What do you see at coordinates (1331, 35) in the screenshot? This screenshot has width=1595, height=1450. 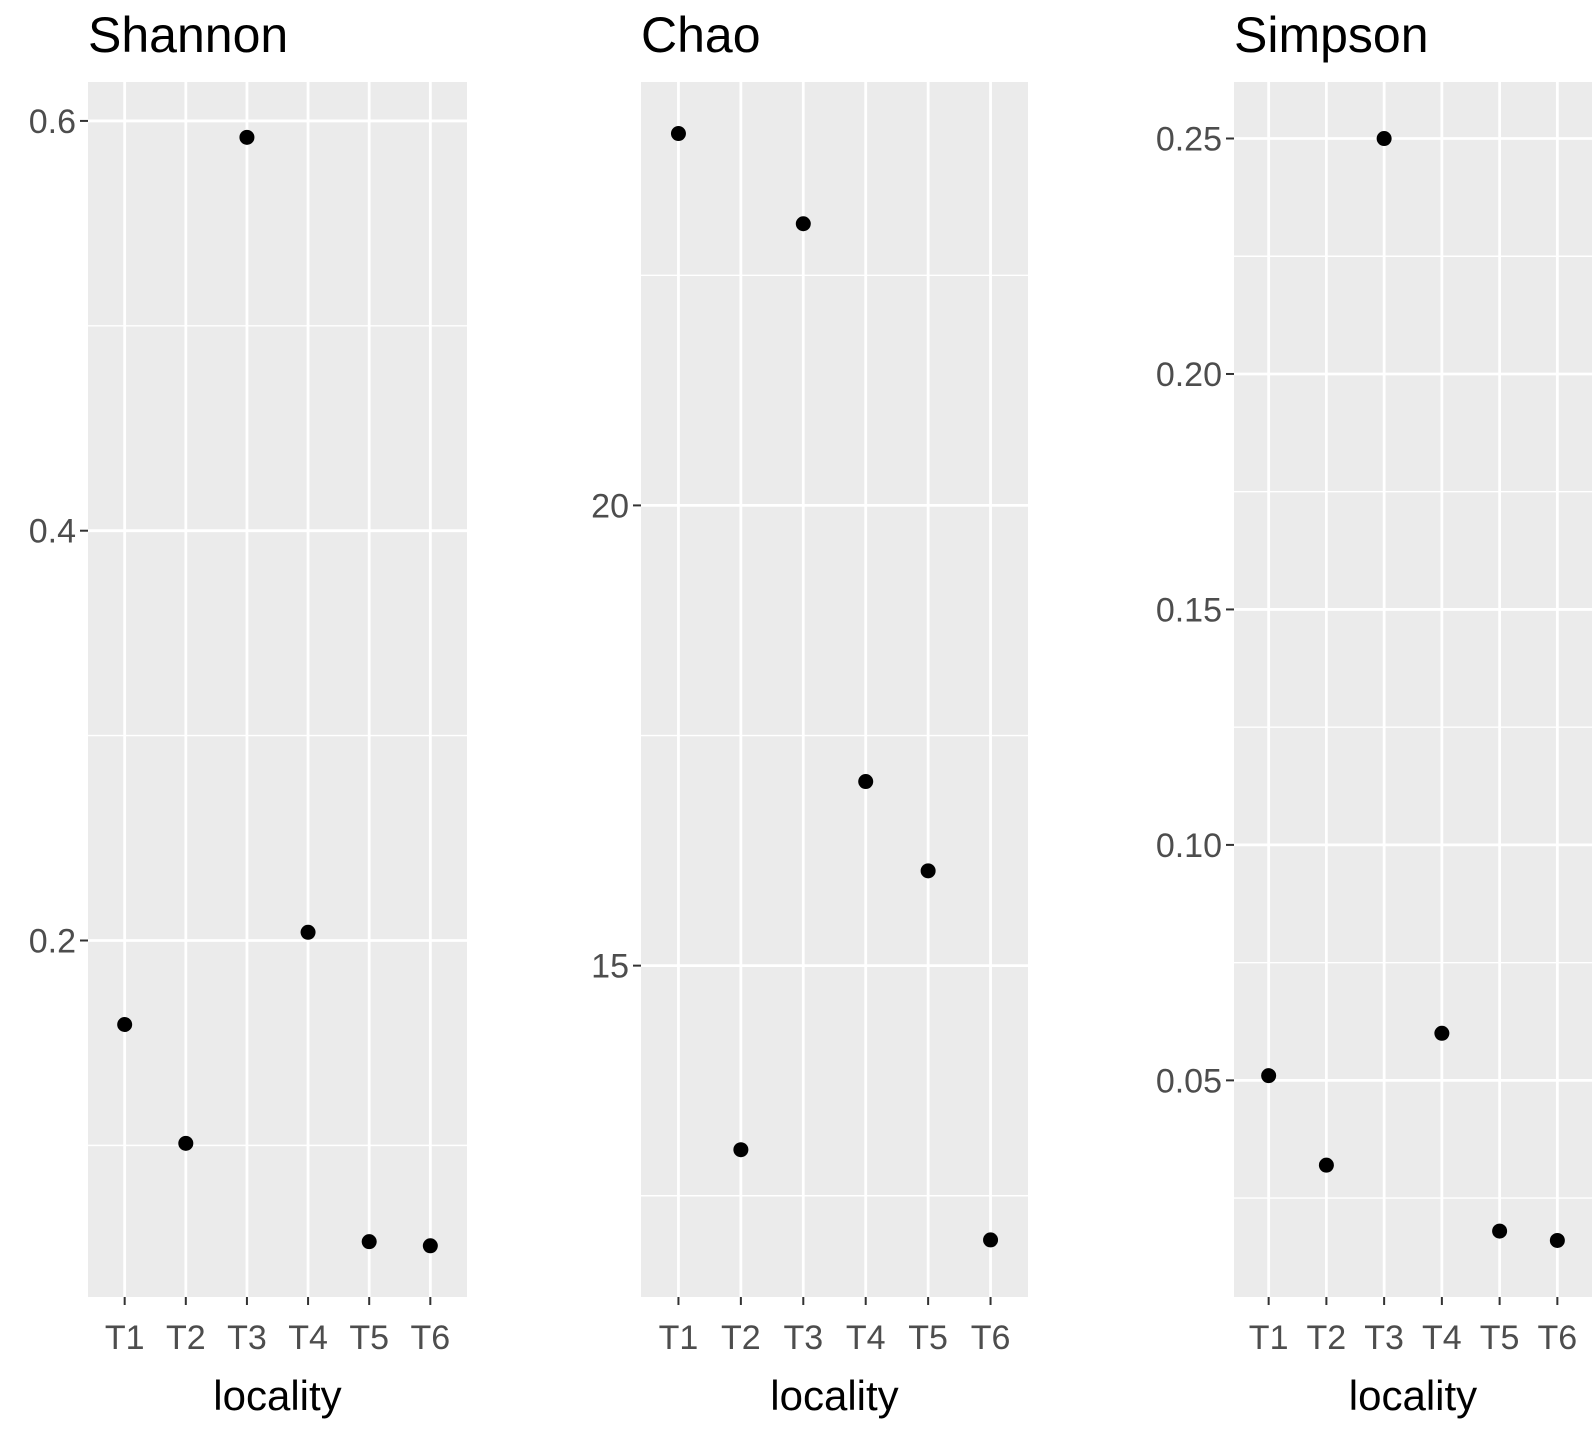 I see `facet-title: Simpson` at bounding box center [1331, 35].